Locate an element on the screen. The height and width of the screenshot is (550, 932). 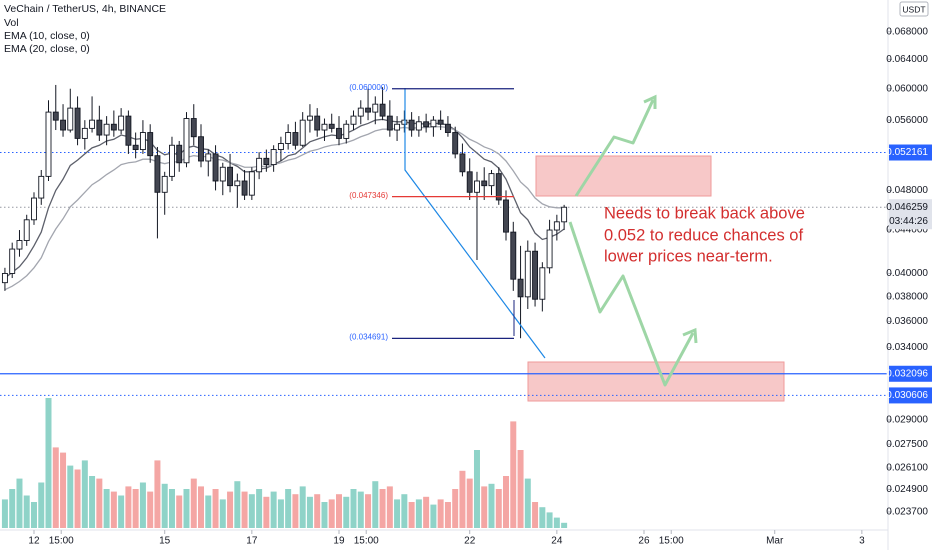
y-tick-label: 0.026100 is located at coordinates (907, 468).